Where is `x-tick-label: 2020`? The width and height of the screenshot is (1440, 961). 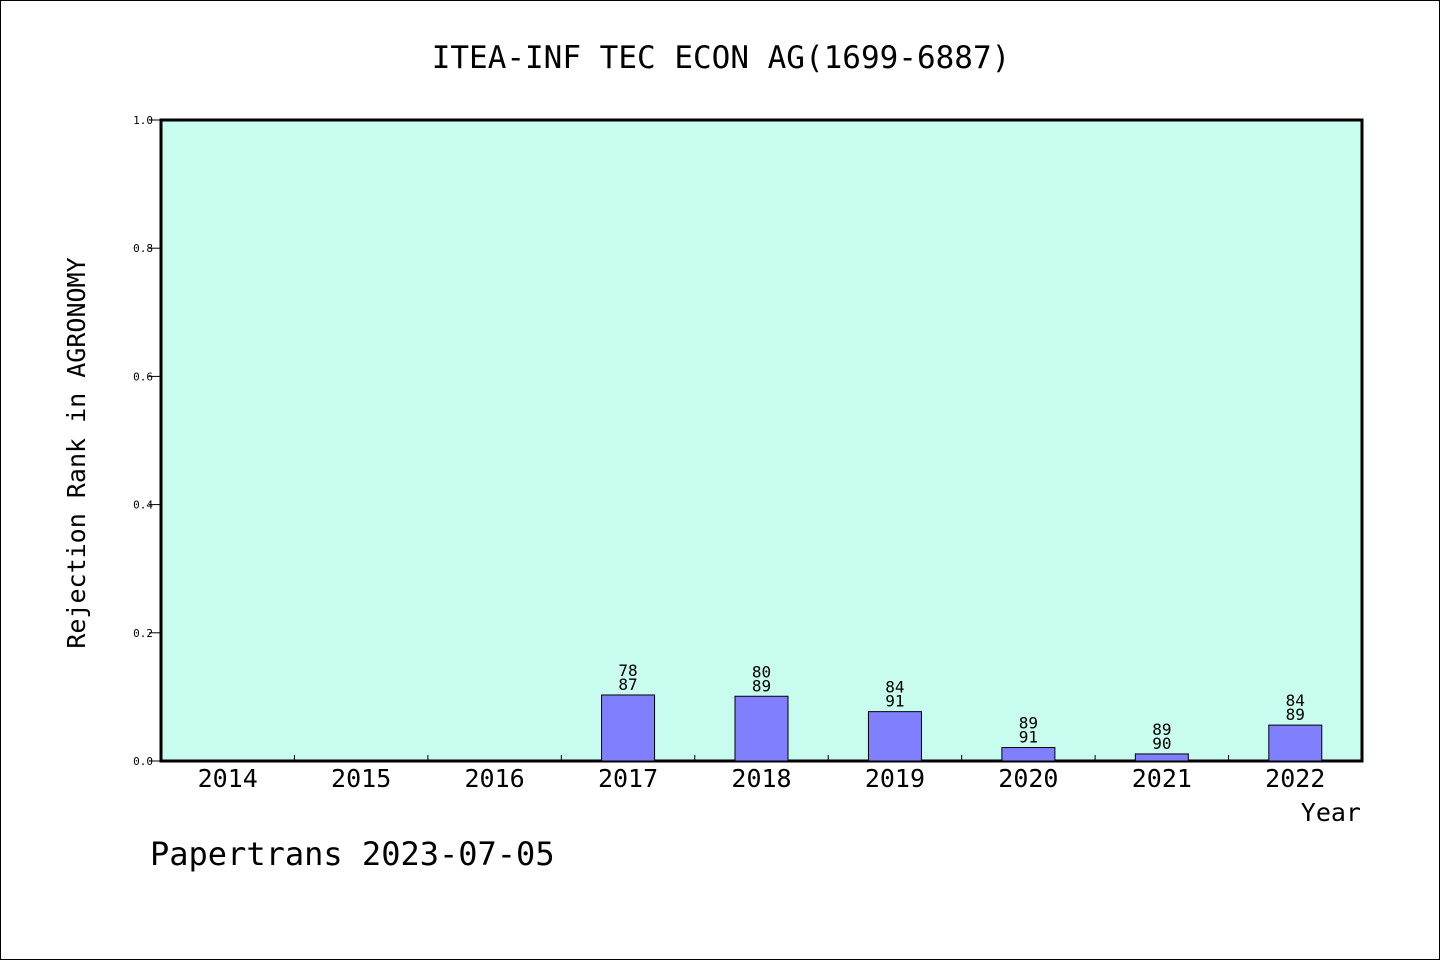
x-tick-label: 2020 is located at coordinates (1028, 778).